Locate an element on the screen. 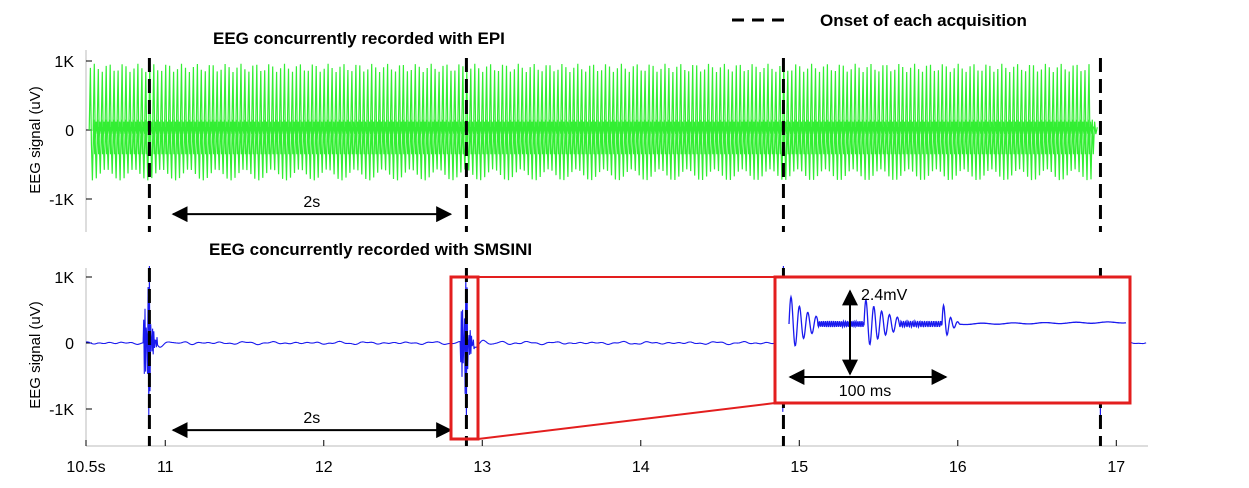  top-yticks: 1K 0 -1K is located at coordinates (70, 131).